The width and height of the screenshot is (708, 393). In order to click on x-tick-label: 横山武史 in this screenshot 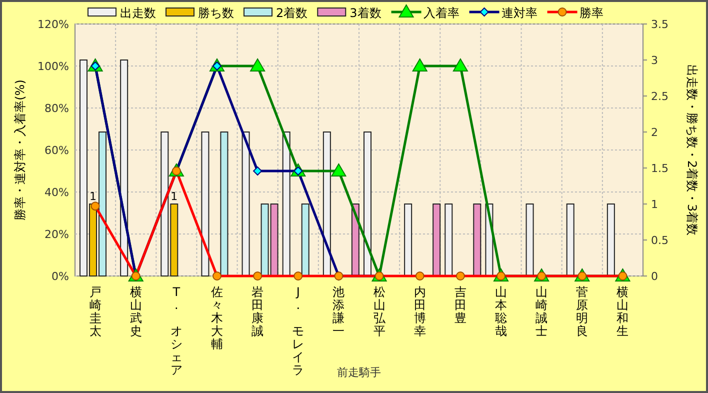, I will do `click(136, 311)`.